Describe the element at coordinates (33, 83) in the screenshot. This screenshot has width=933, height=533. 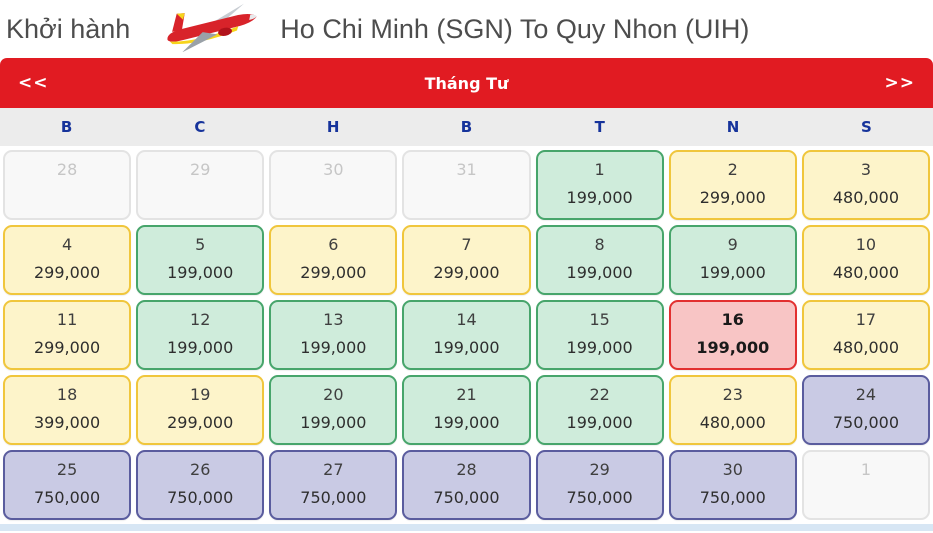
I see `prev-month-button: <<` at that location.